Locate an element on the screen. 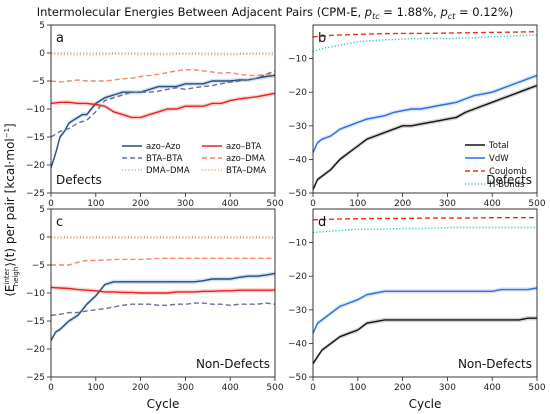  y-axis-label-text: ⟨Einterneigh⟩(t) per pair [kcal·mol−1] is located at coordinates (11, 210).